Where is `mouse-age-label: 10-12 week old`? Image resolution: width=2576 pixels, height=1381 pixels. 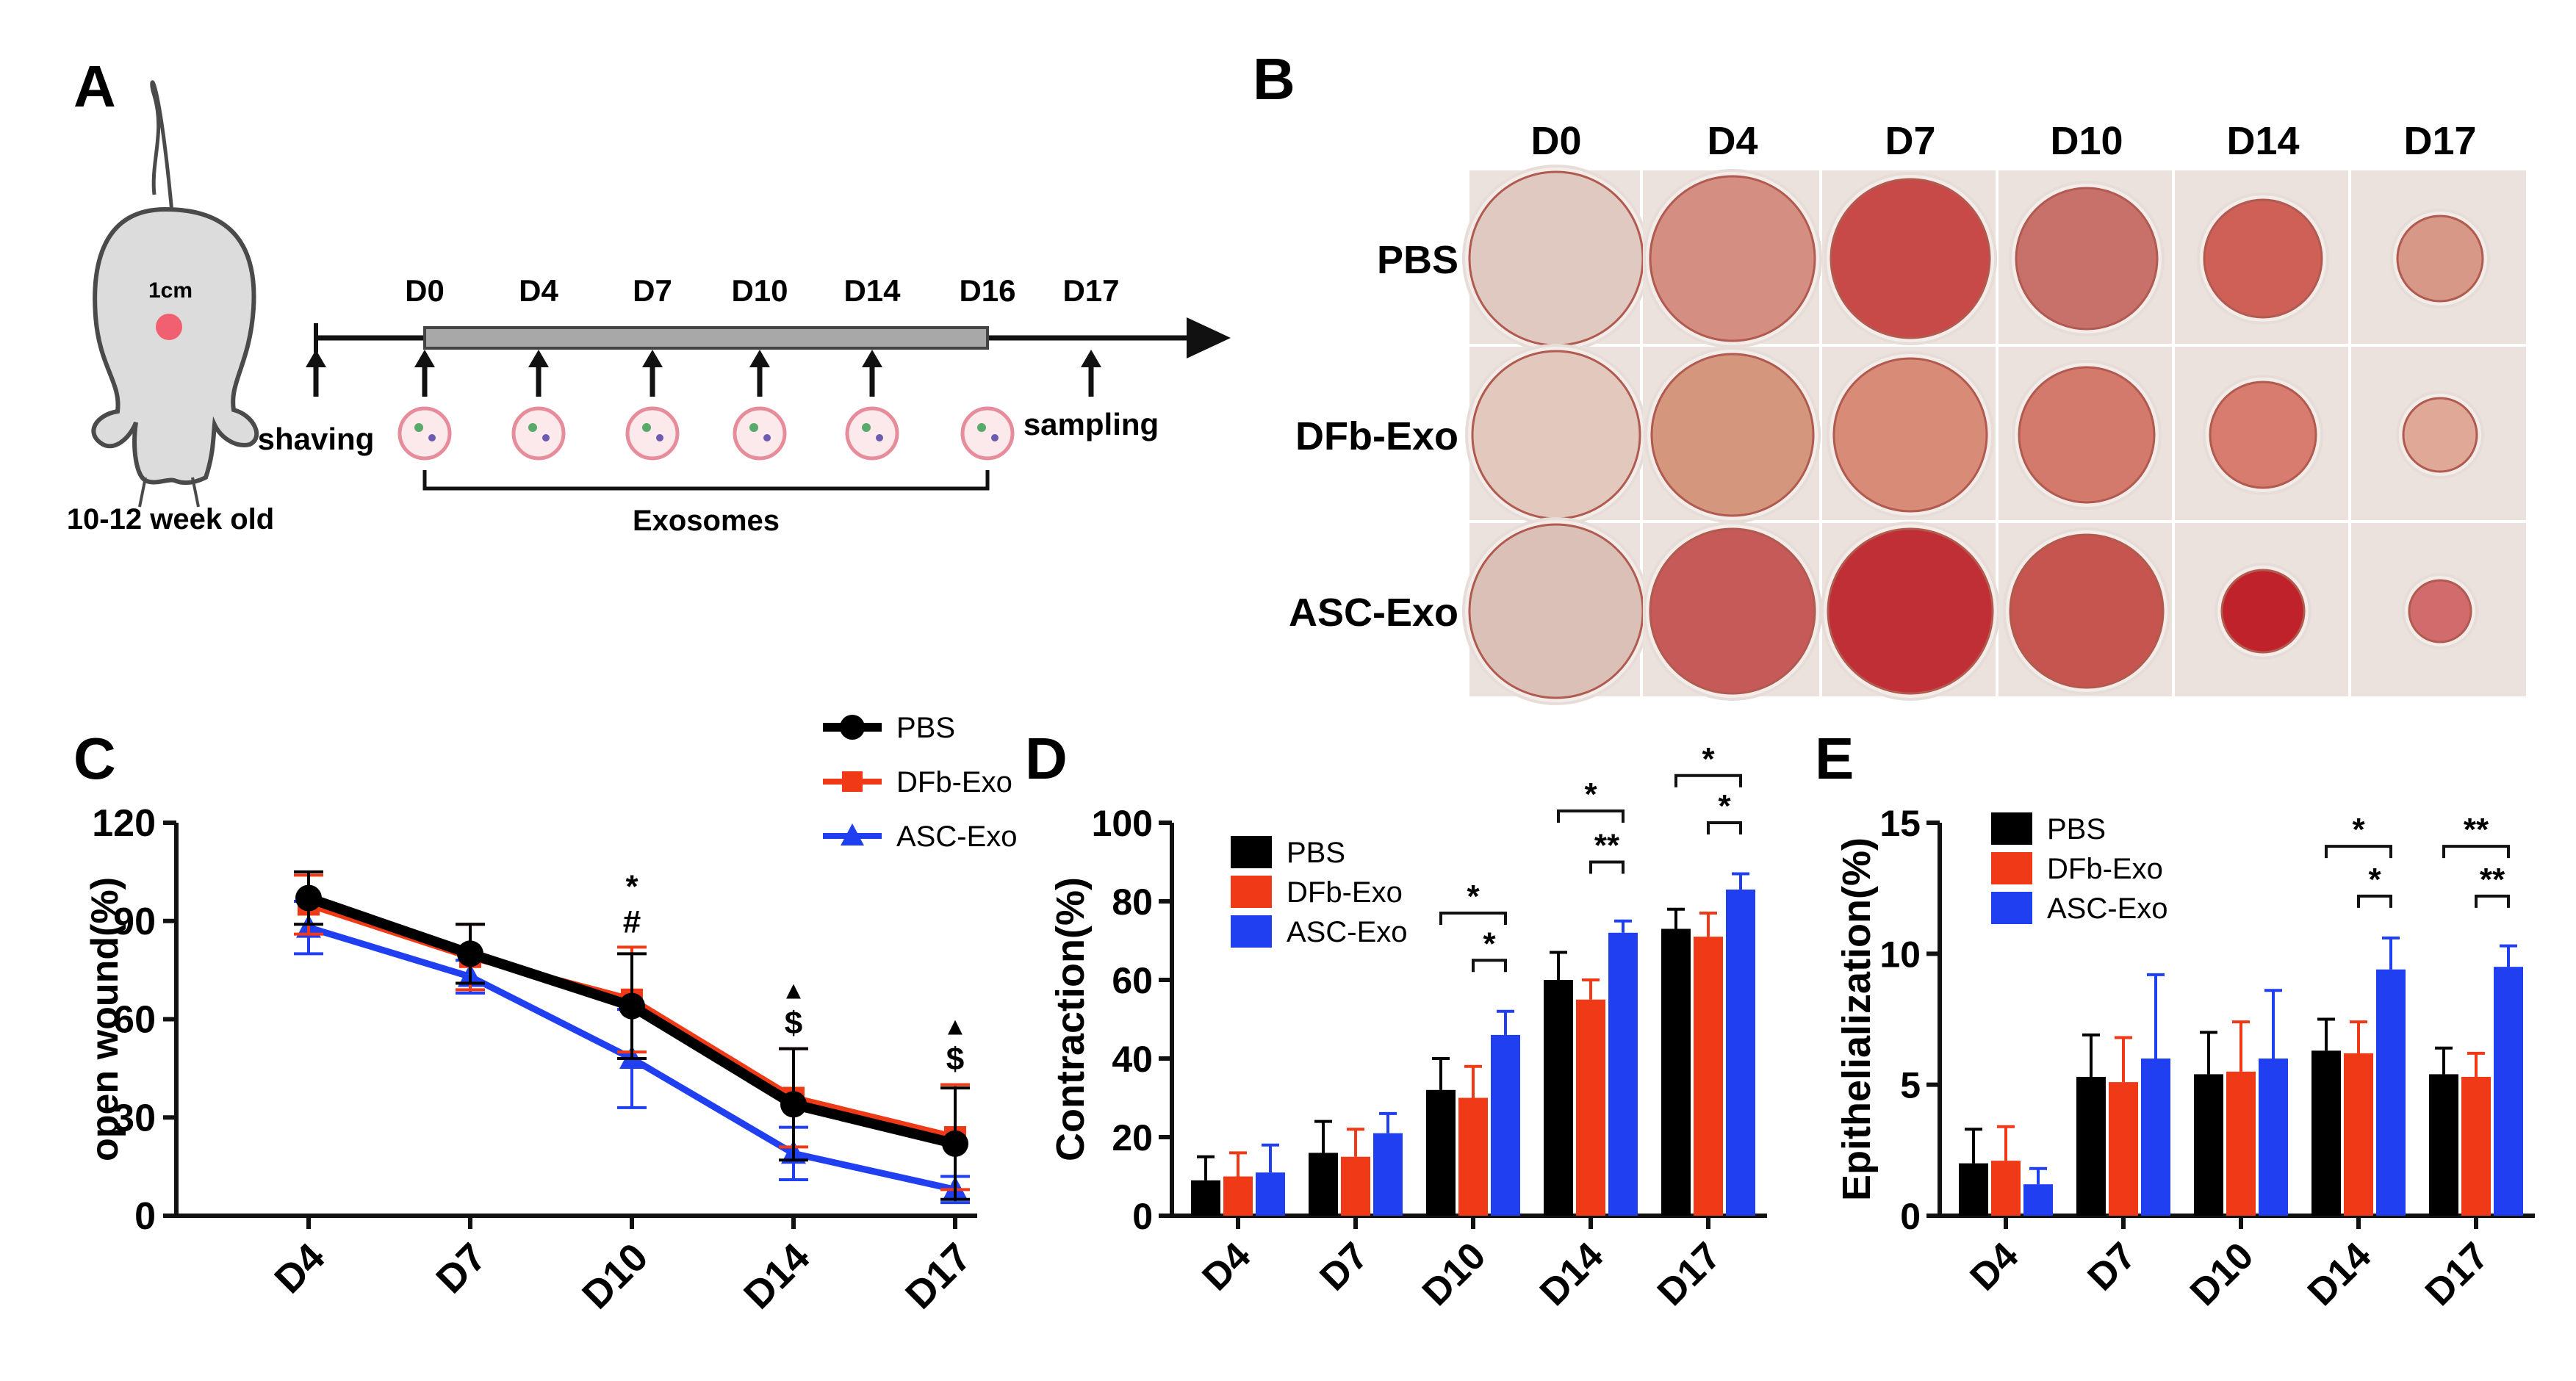
mouse-age-label: 10-12 week old is located at coordinates (170, 519).